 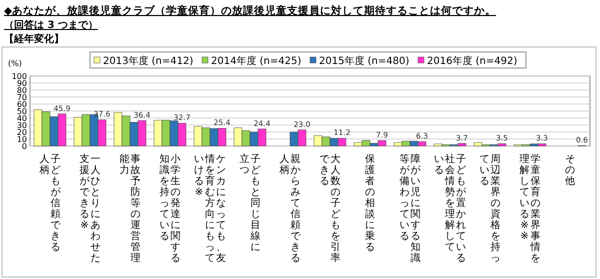 I want to click on y-tick-label: 60, so click(x=21, y=104).